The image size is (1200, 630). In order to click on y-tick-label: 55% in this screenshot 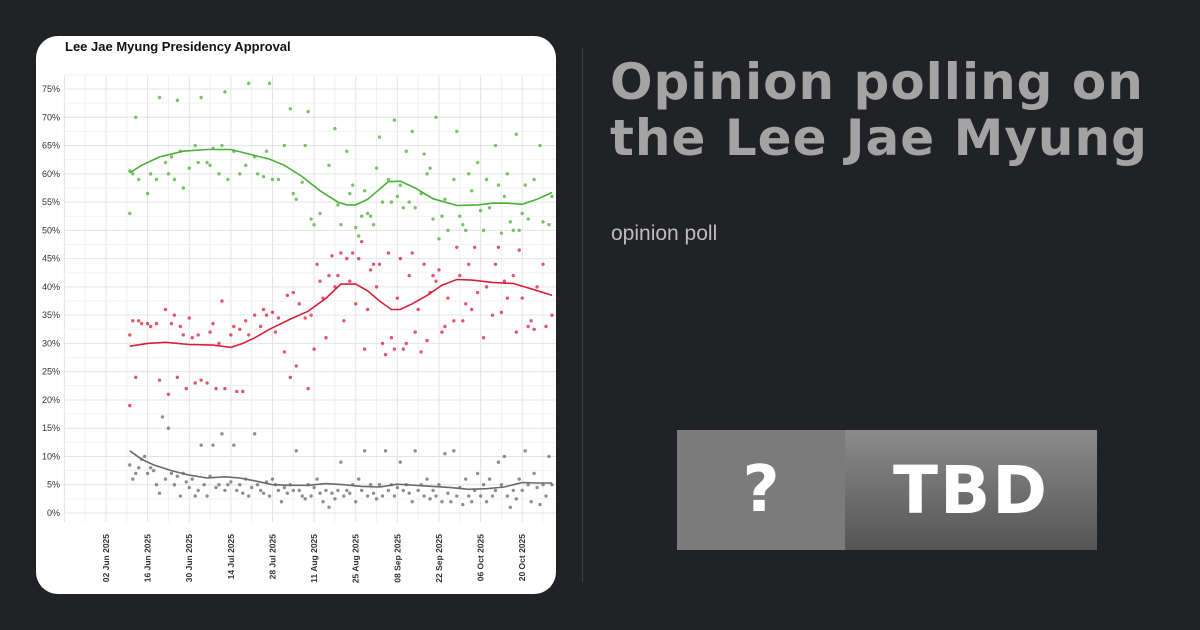, I will do `click(51, 202)`.